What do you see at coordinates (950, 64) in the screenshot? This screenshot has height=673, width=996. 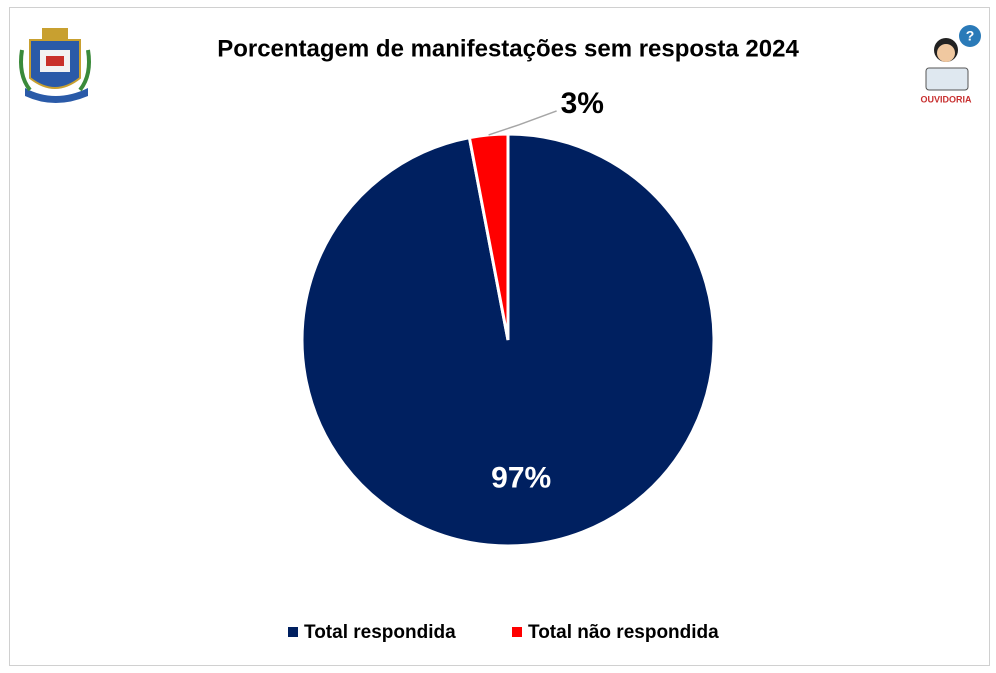 I see `right-logo: ? OUVIDORIA` at bounding box center [950, 64].